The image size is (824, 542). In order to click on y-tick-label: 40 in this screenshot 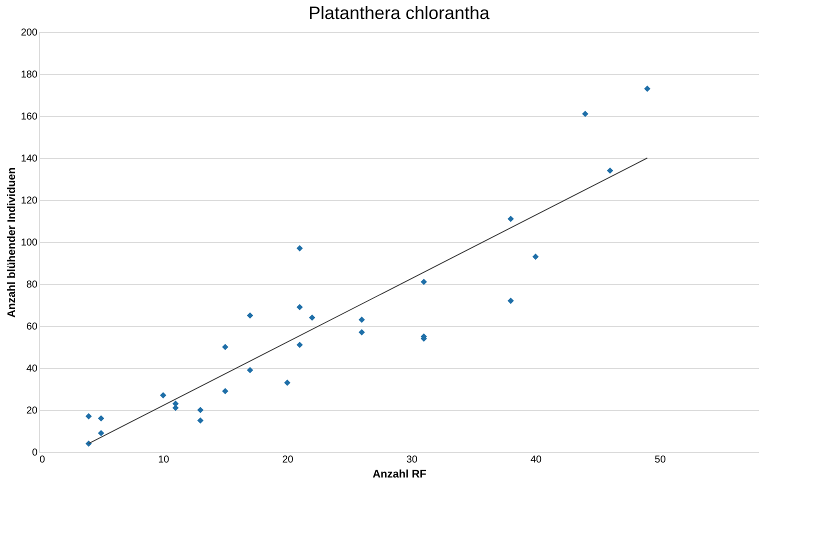, I will do `click(32, 369)`.